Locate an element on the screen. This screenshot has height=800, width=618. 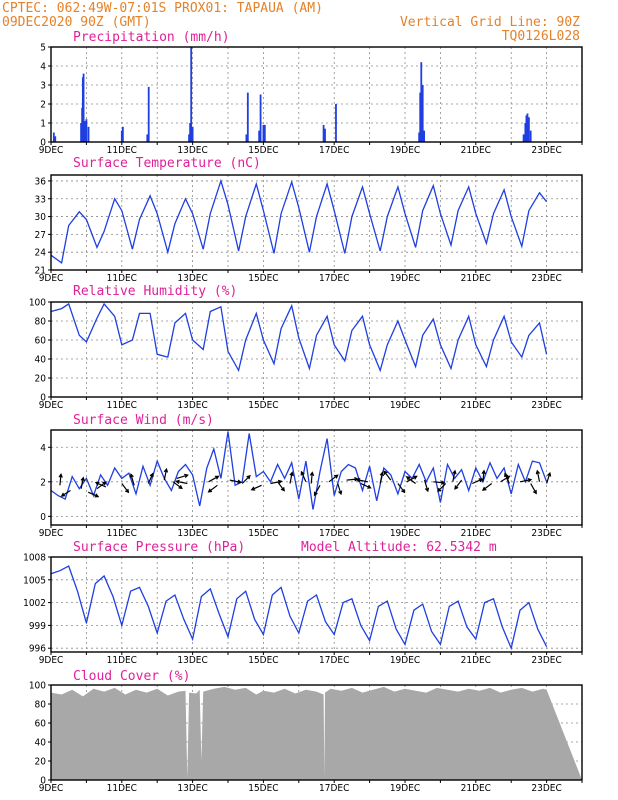
pressure-xtick-label: 13DEC is located at coordinates (192, 660).